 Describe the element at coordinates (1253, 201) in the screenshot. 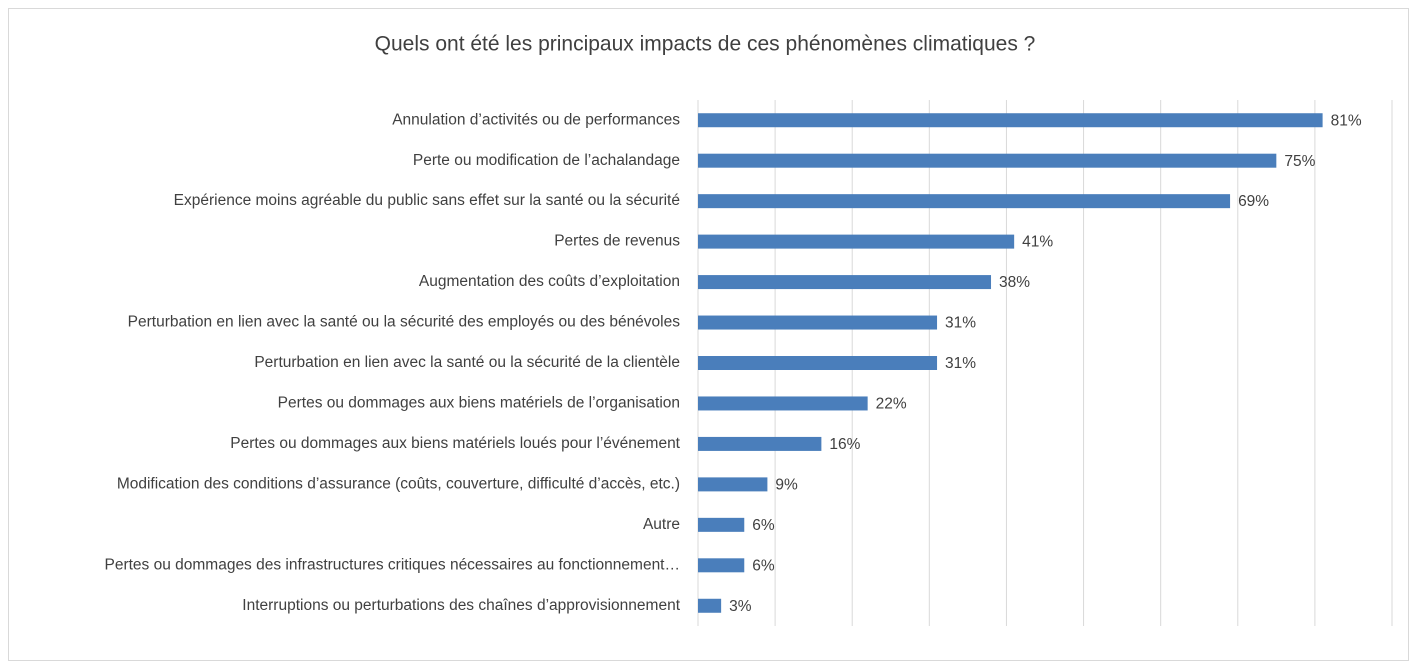

I see `data-label: 69%` at that location.